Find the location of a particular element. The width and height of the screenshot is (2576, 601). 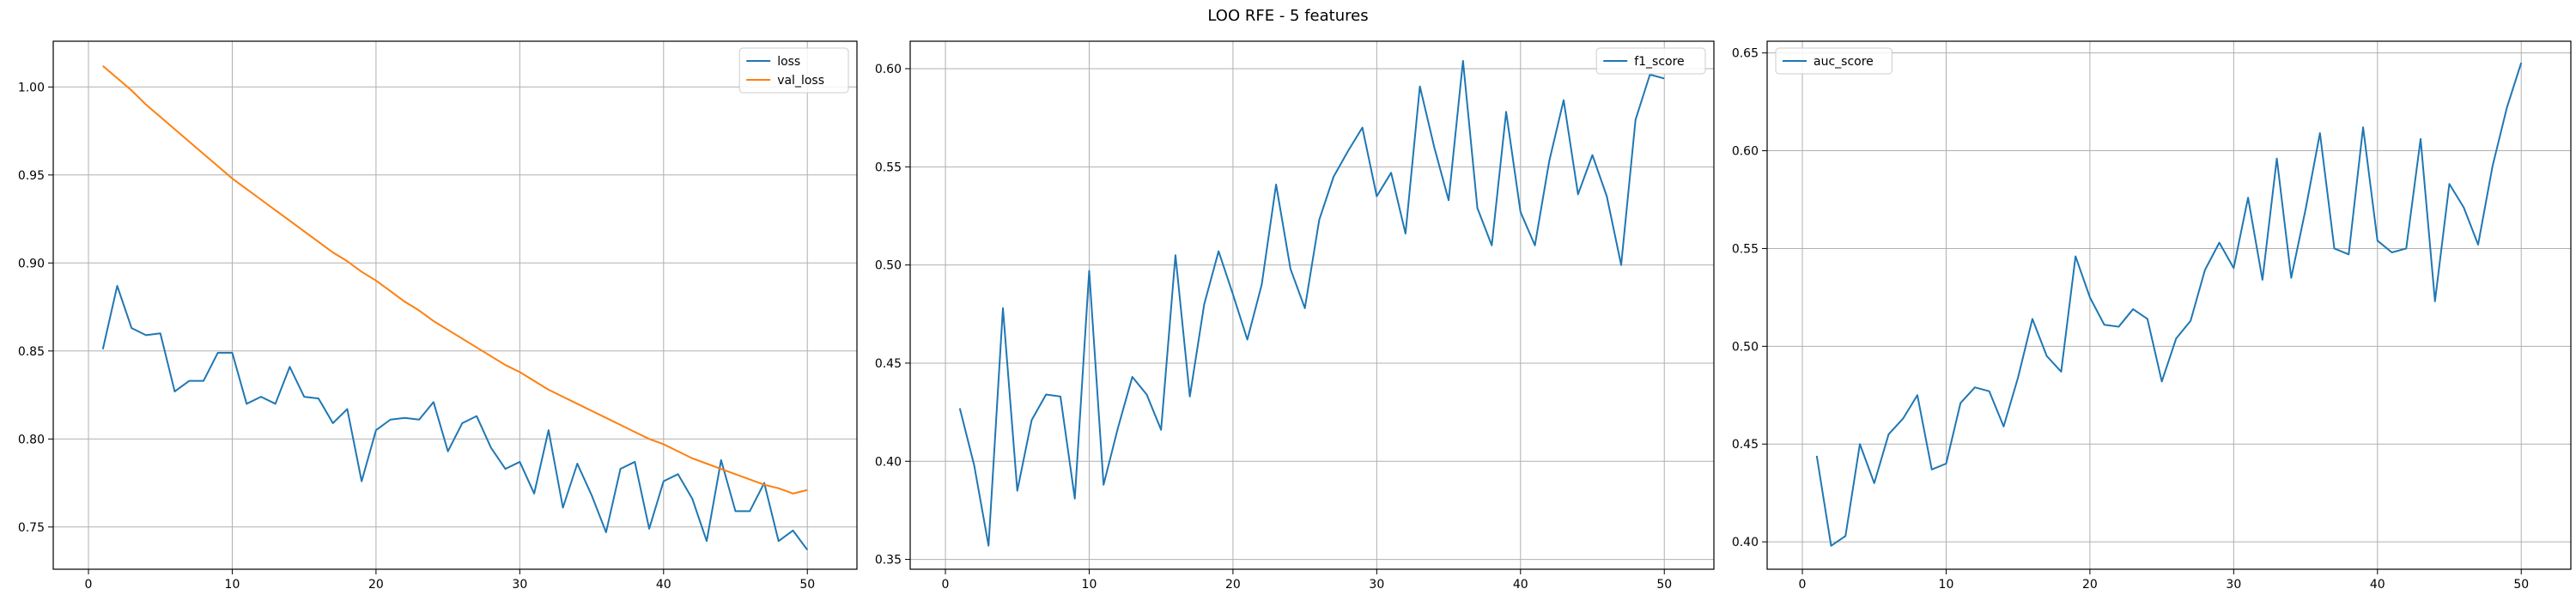

legend: auc_score is located at coordinates (1834, 61).